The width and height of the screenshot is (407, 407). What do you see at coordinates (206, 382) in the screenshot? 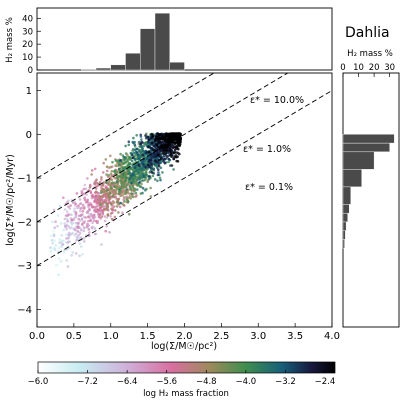
I see `colorbar-tick-label: −4.8` at bounding box center [206, 382].